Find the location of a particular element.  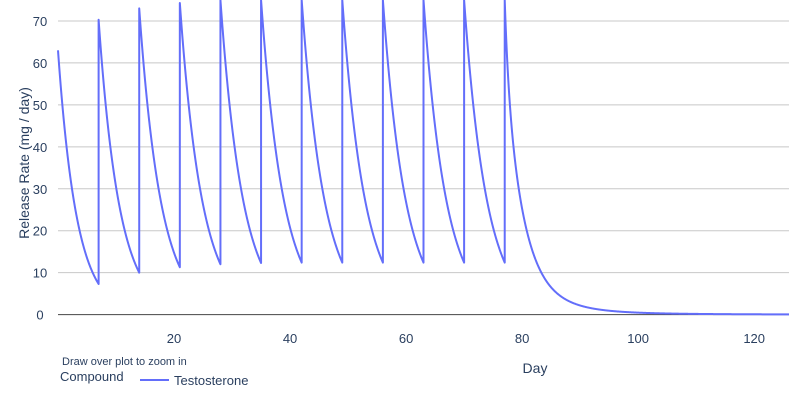

x-tick-label: 60 is located at coordinates (406, 338).